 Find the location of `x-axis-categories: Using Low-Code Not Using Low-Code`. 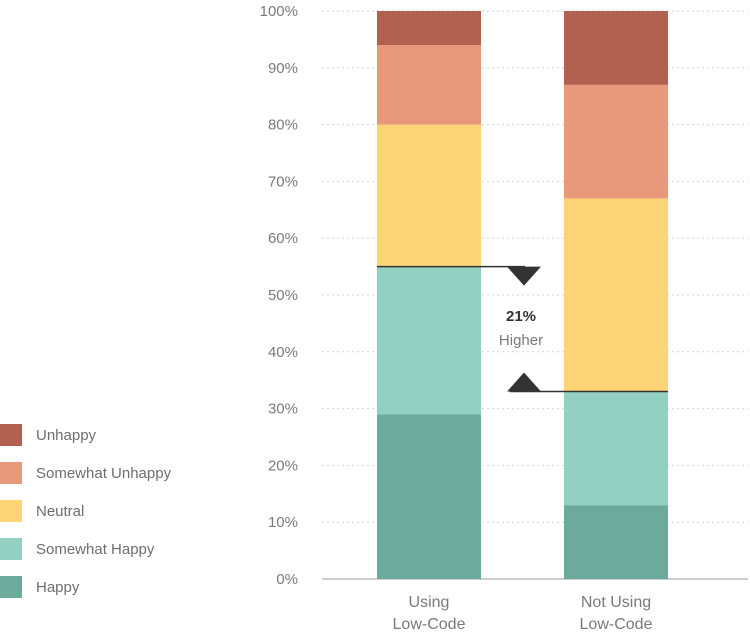

x-axis-categories: Using Low-Code Not Using Low-Code is located at coordinates (523, 613).